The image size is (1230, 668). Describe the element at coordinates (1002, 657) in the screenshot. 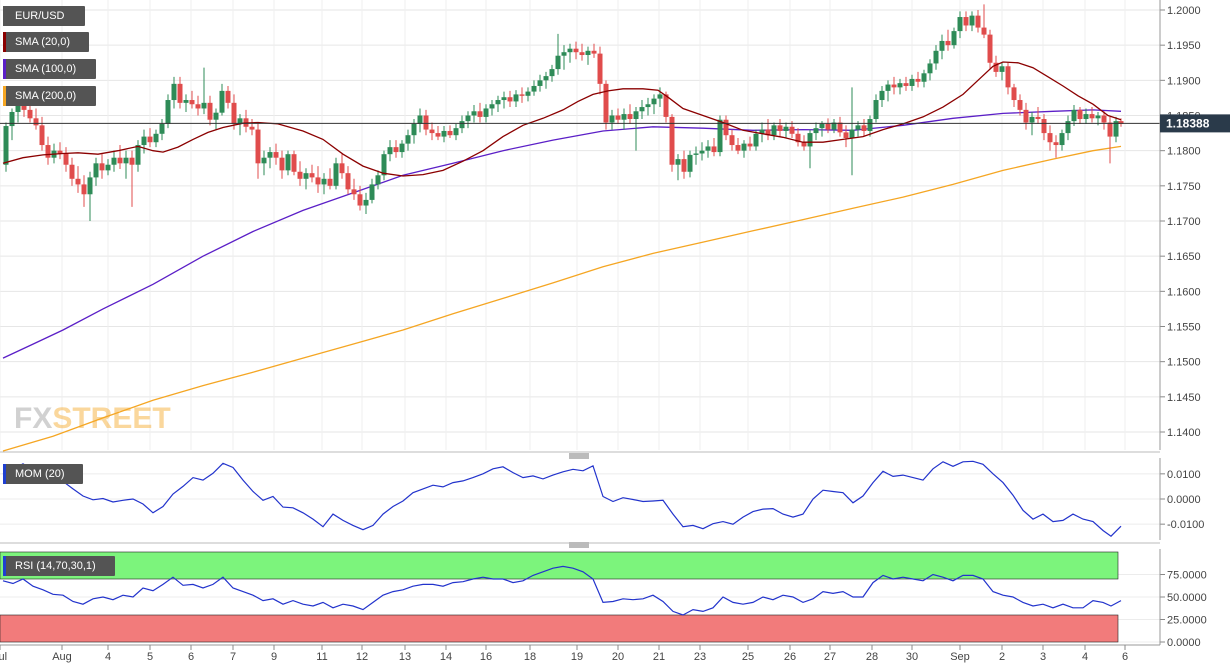

I see `x-tick-label: 2` at that location.